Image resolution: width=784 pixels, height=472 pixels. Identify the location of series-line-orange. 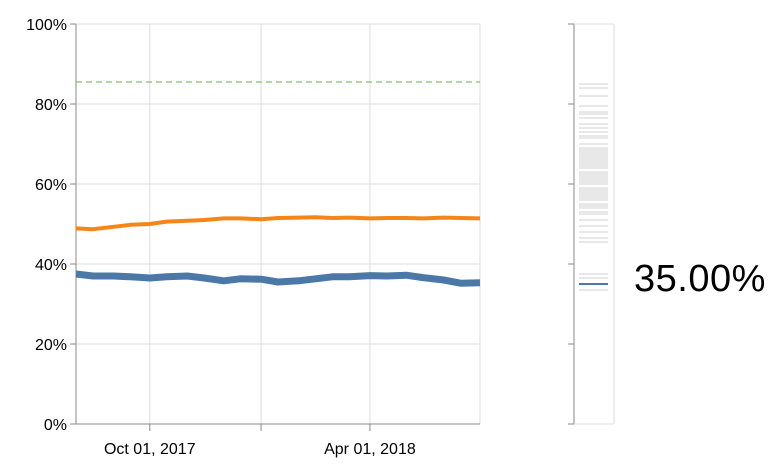
(278, 223).